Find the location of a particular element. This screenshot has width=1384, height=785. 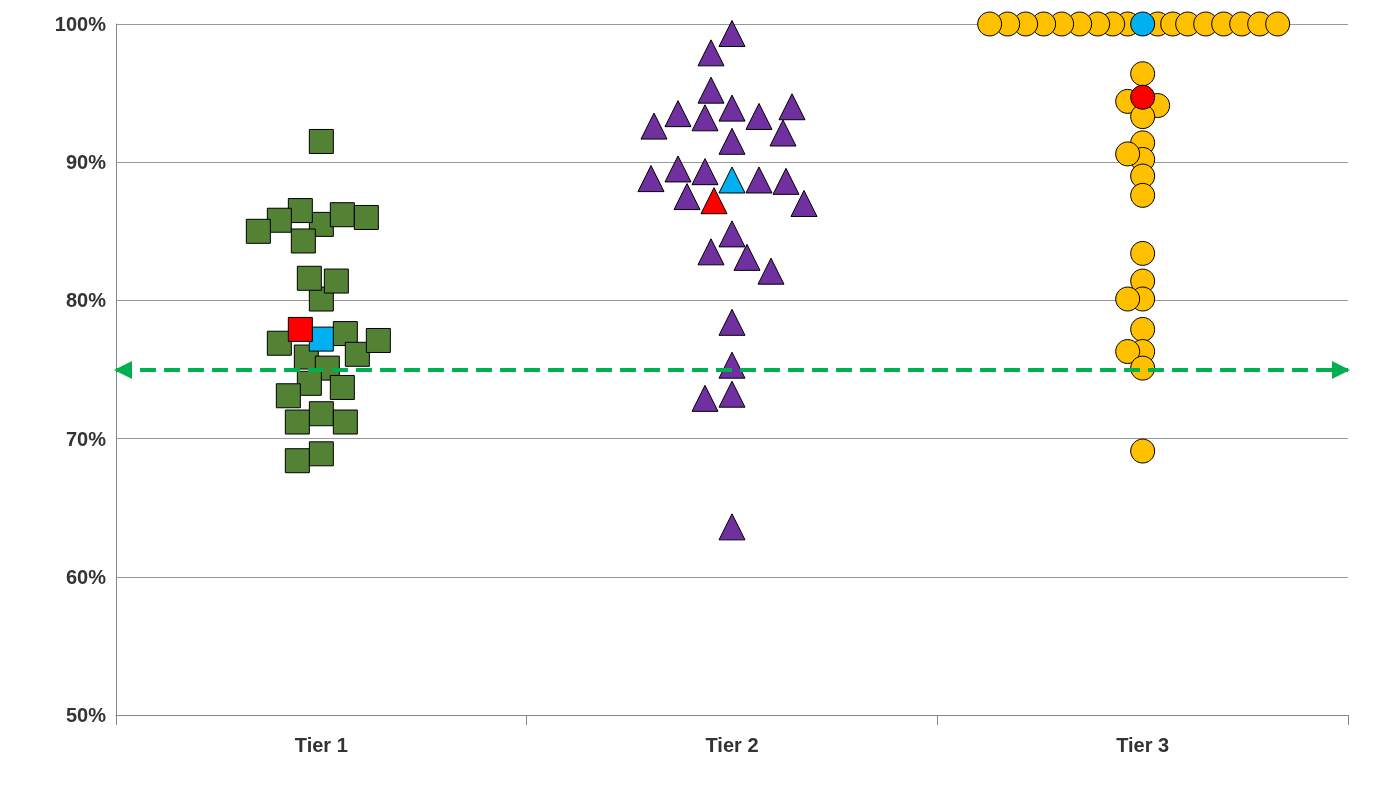

y-tick-label: 50% is located at coordinates (86, 715).